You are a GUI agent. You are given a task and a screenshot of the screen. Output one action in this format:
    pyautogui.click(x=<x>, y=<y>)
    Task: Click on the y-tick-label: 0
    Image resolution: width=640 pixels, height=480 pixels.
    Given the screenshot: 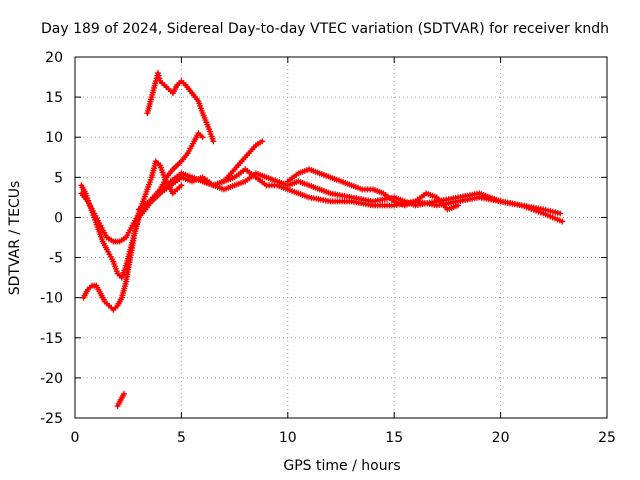 What is the action you would take?
    pyautogui.click(x=58, y=218)
    